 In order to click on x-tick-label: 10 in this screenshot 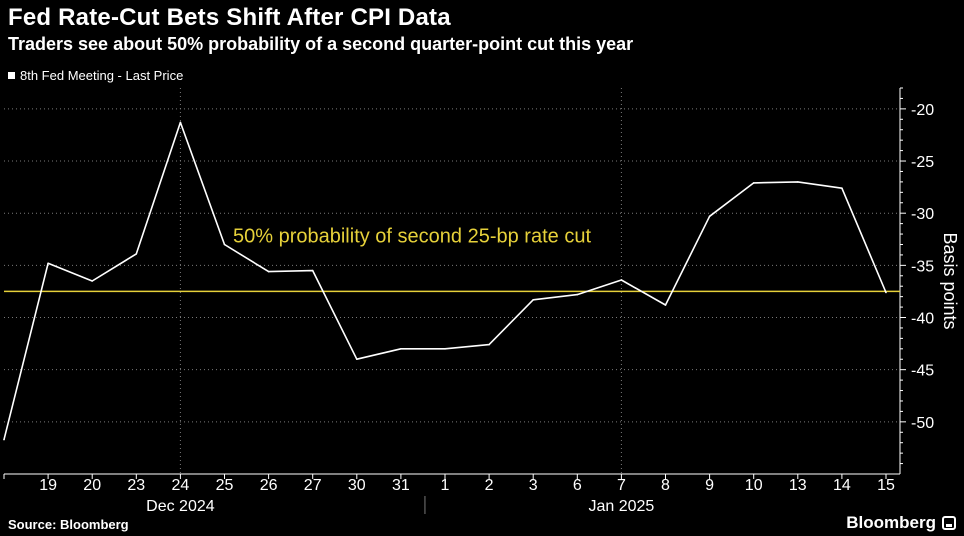, I will do `click(754, 485)`.